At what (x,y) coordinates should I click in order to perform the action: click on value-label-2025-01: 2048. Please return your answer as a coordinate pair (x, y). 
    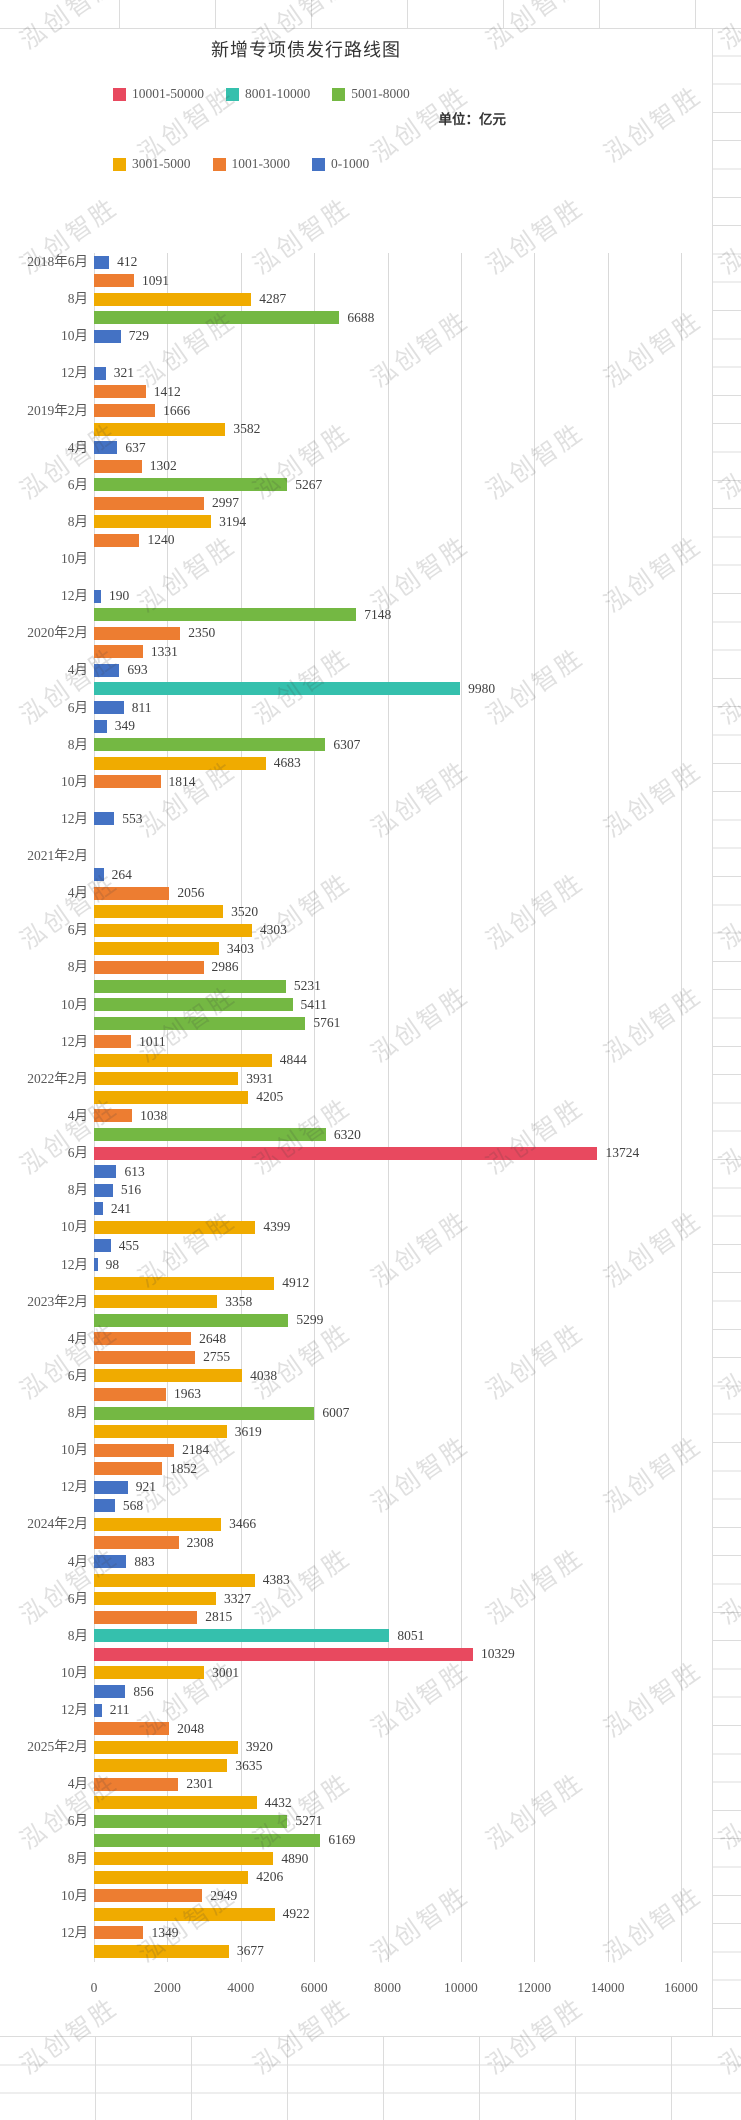
    Looking at the image, I should click on (191, 1728).